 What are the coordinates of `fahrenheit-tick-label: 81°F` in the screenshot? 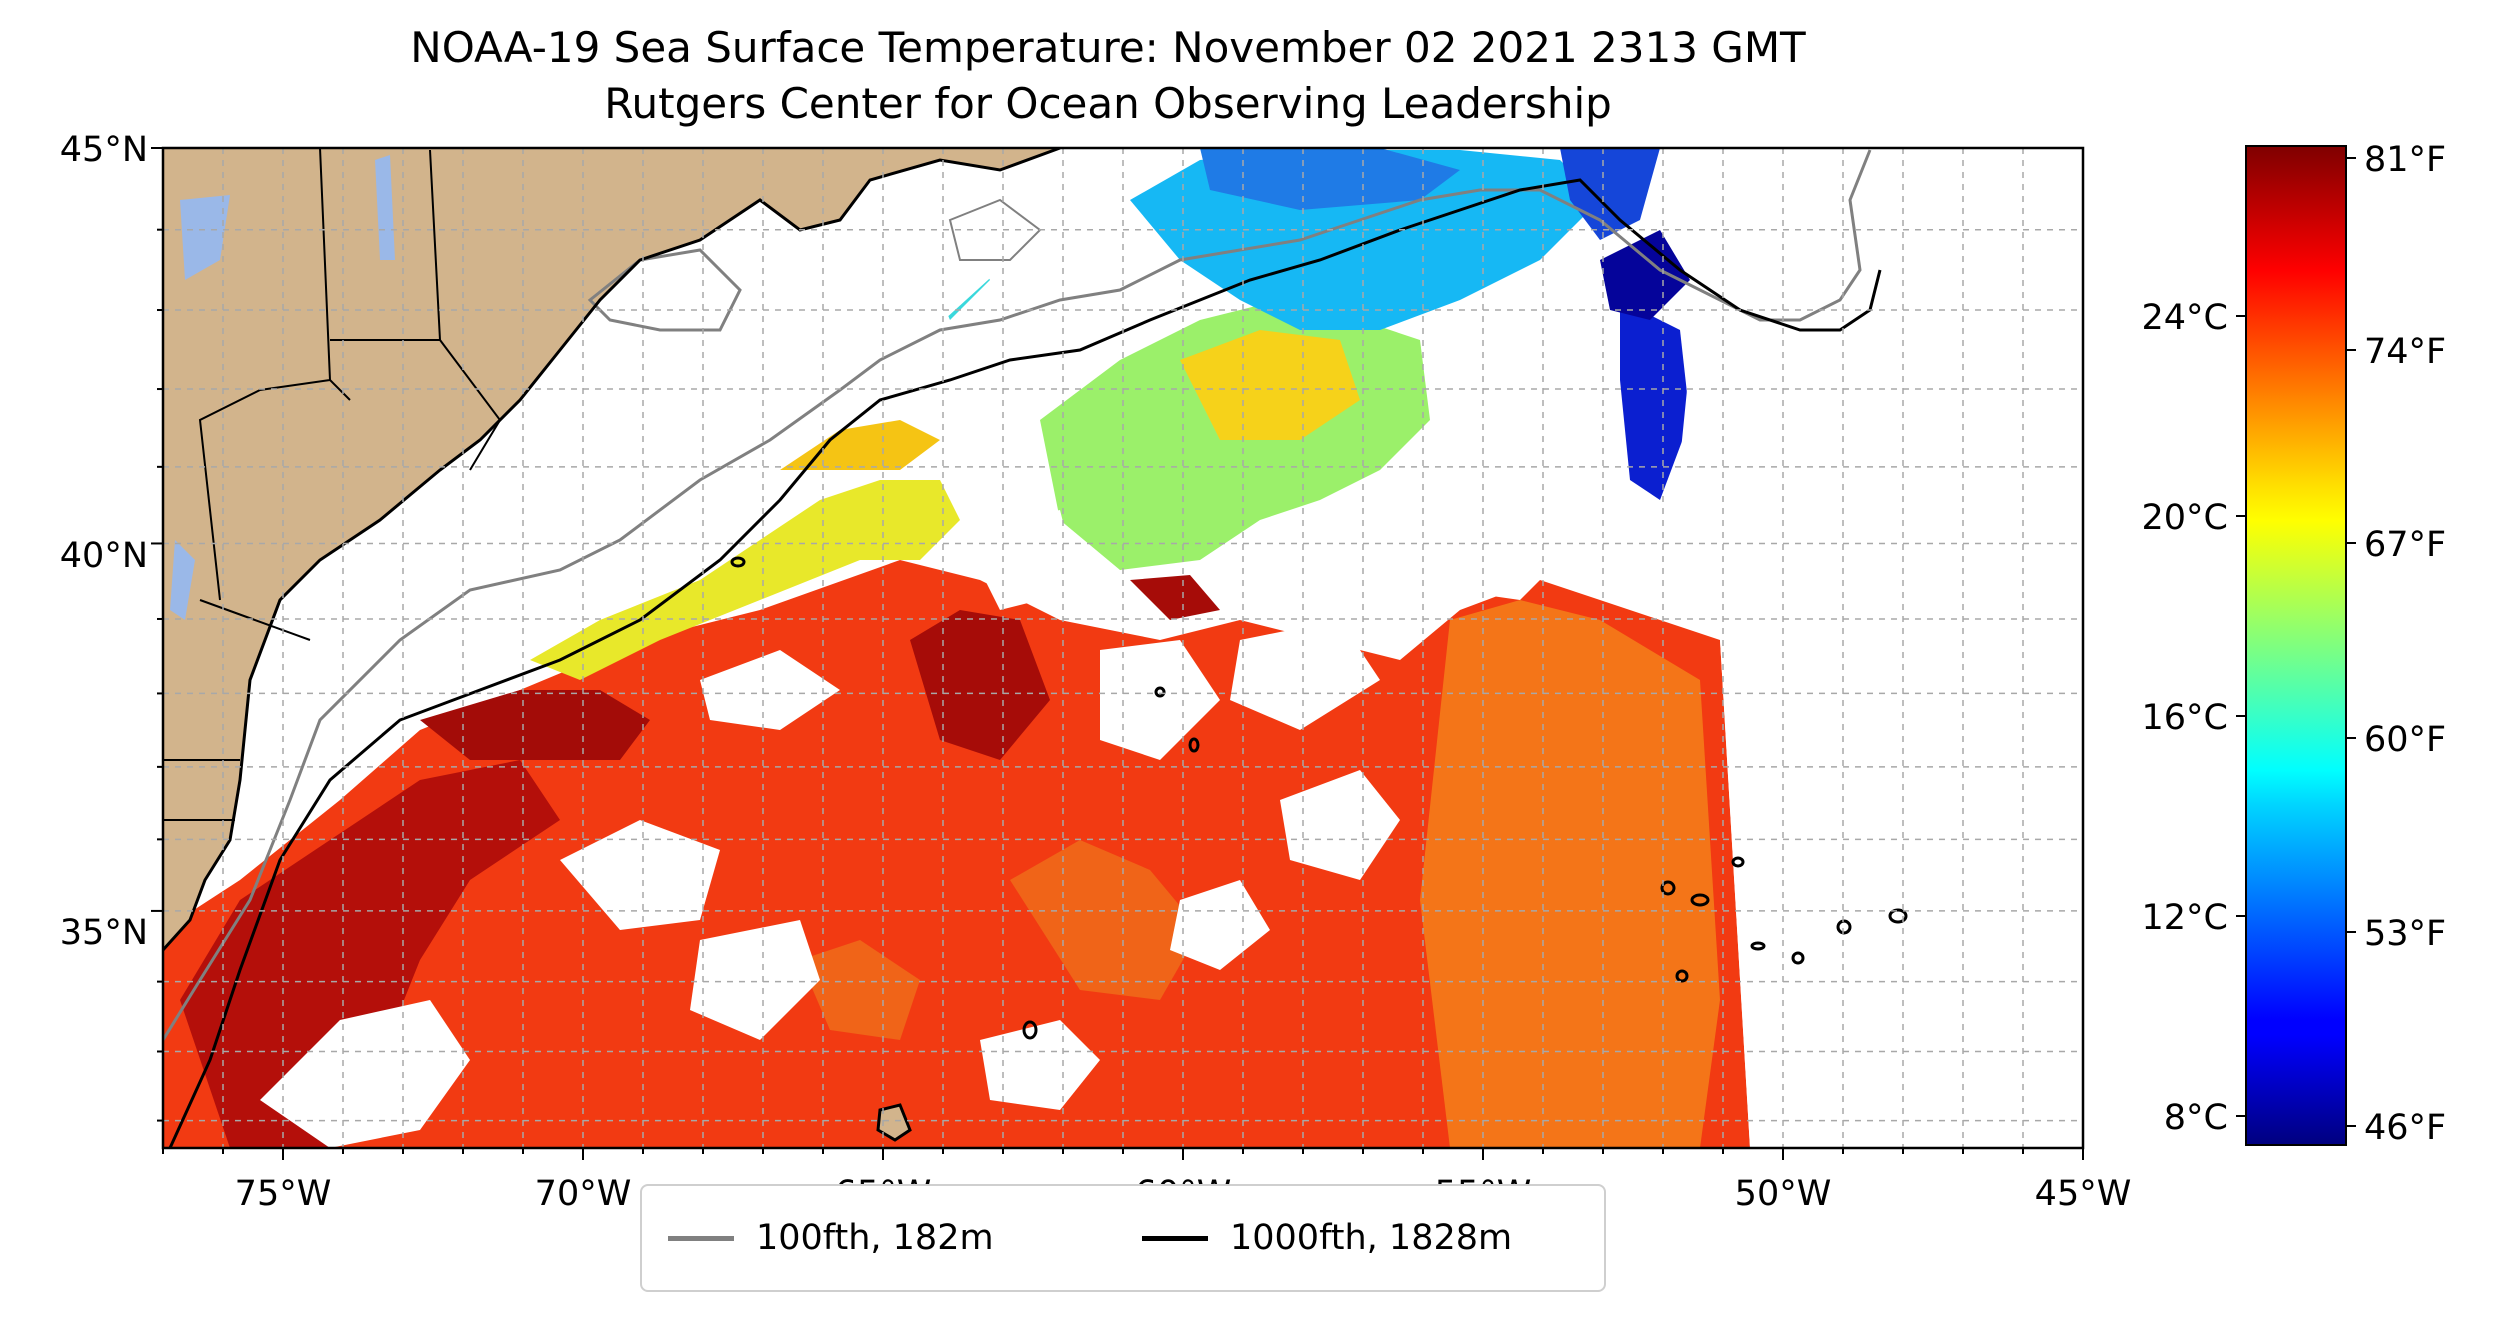 It's located at (2405, 160).